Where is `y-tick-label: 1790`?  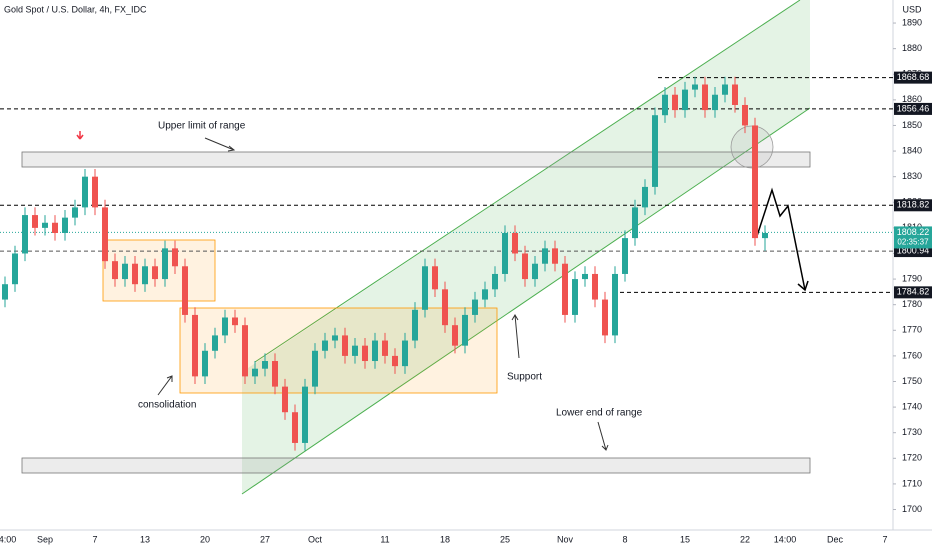 y-tick-label: 1790 is located at coordinates (912, 278).